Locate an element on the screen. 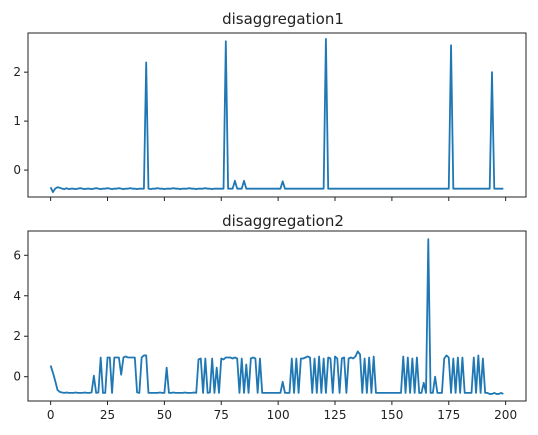  y-tick-label: 6 is located at coordinates (17, 255).